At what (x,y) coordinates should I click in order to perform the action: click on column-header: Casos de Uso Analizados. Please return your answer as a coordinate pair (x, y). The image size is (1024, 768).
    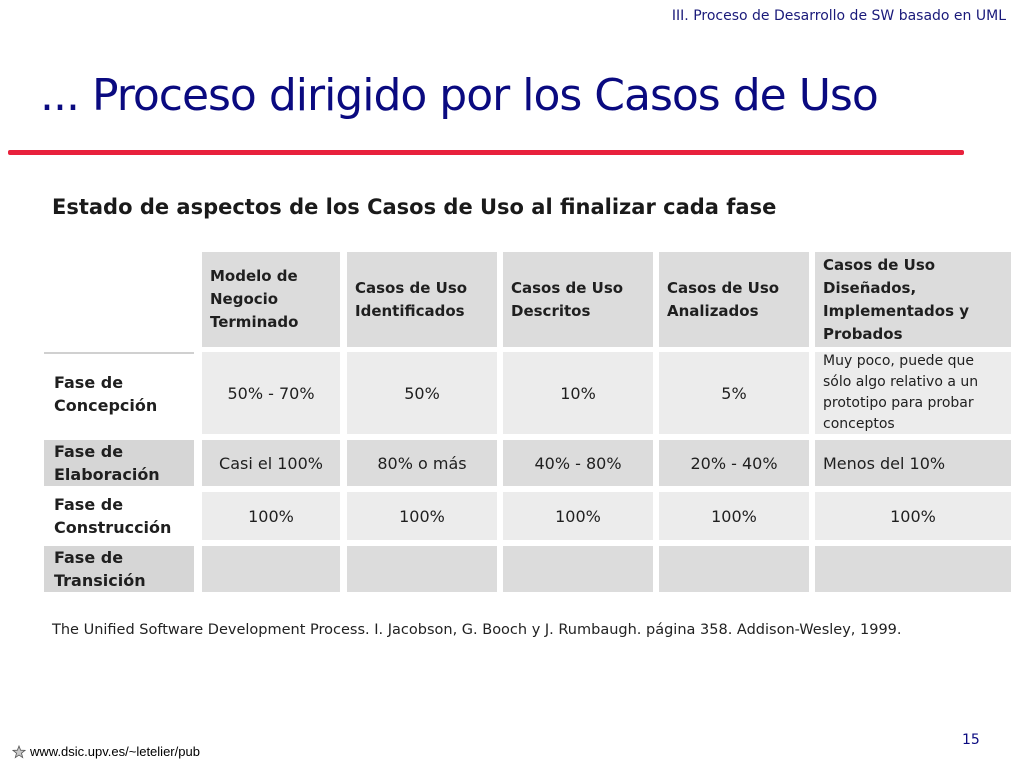
    Looking at the image, I should click on (734, 299).